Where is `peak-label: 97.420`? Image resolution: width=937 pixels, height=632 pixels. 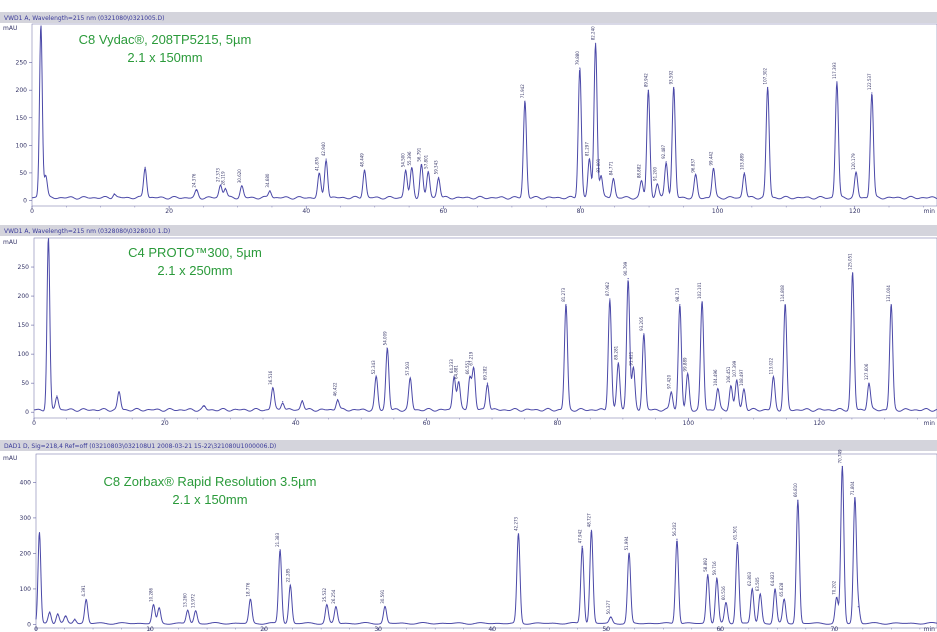 peak-label: 97.420 is located at coordinates (668, 381).